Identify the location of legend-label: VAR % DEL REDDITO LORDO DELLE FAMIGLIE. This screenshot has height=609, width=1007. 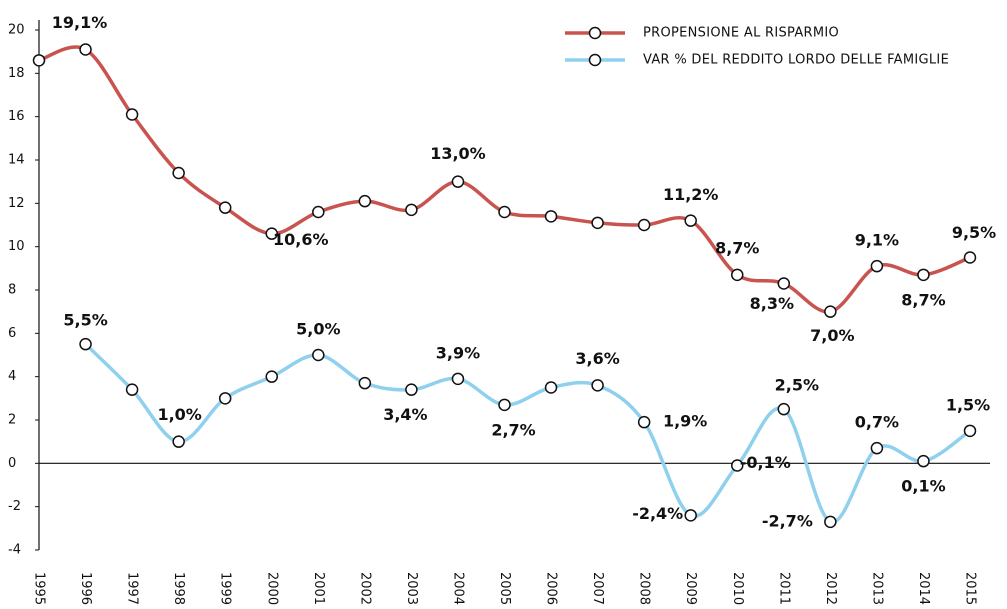
(796, 60).